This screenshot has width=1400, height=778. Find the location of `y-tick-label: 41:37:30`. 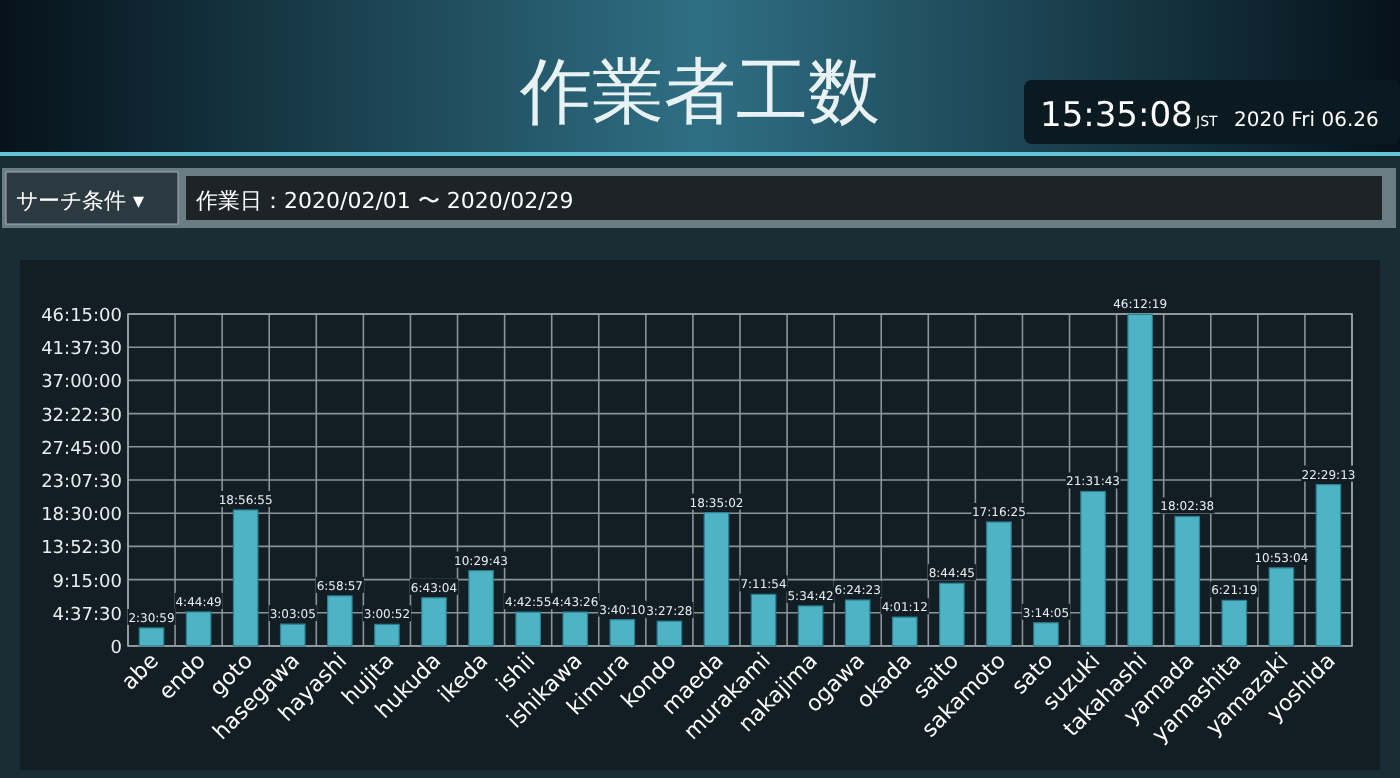

y-tick-label: 41:37:30 is located at coordinates (82, 350).